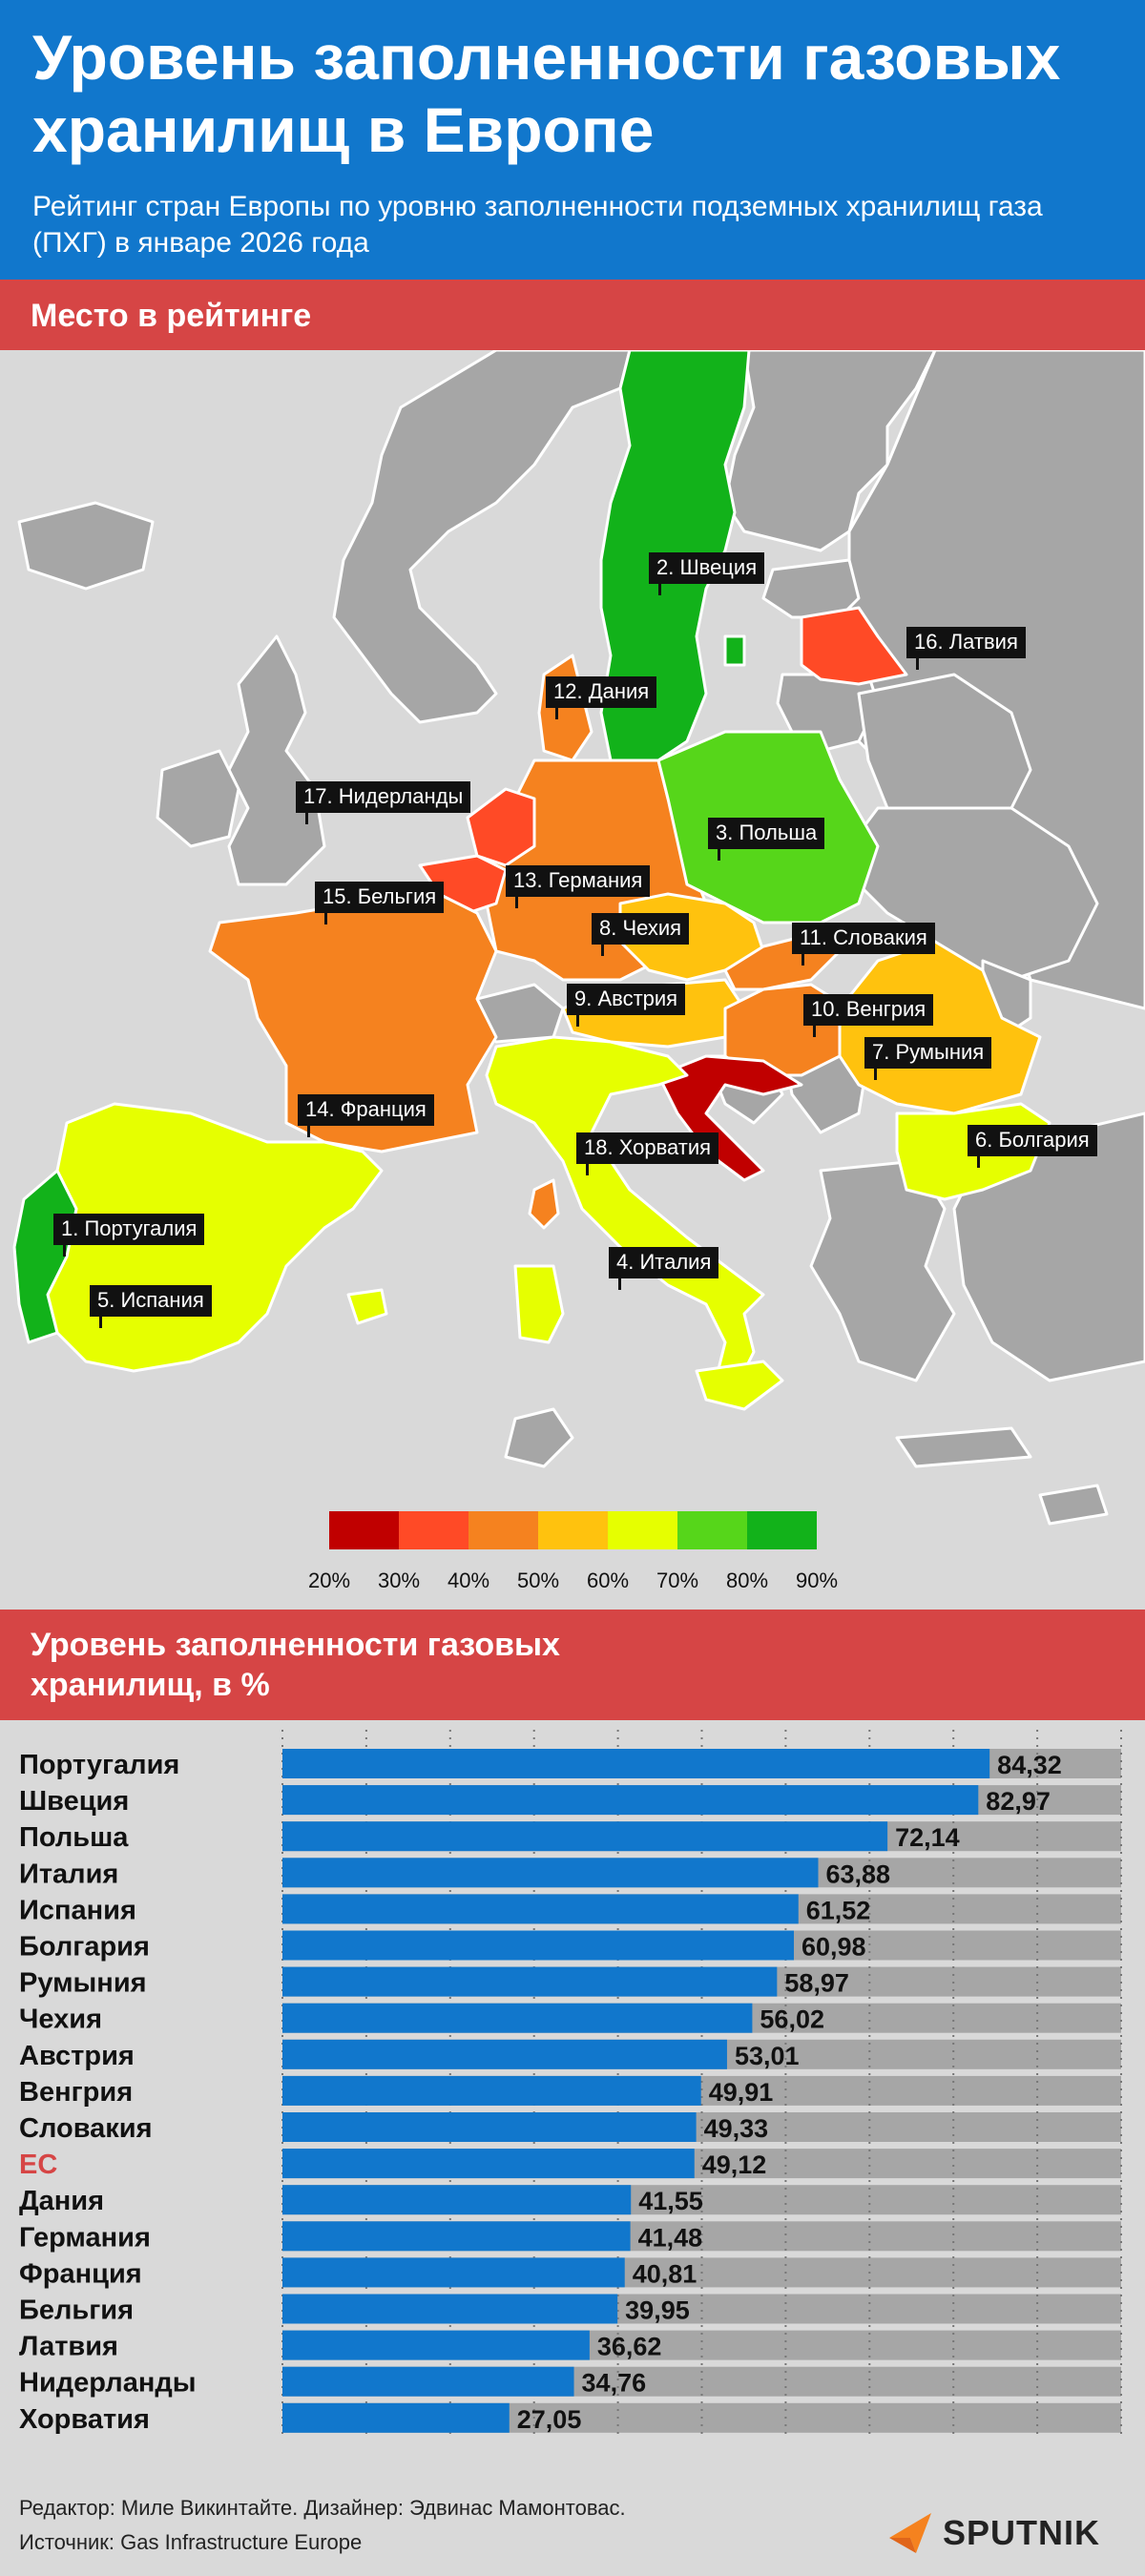  Describe the element at coordinates (191, 2542) in the screenshot. I see `credit-source: Источник: Gas Infrastructure Europe` at that location.